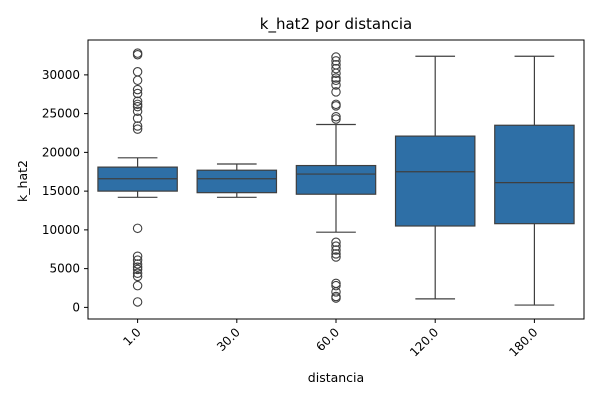 The width and height of the screenshot is (600, 400). I want to click on box-group-60.0, so click(336, 177).